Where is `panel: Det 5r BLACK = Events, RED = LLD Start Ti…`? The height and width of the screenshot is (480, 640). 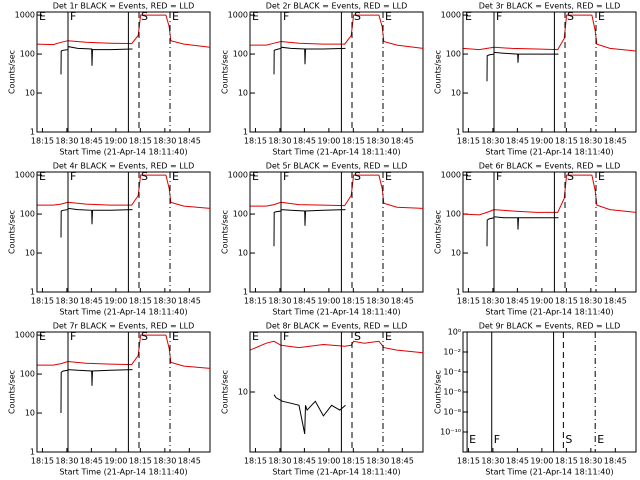
panel: Det 5r BLACK = Events, RED = LLD Start Ti… is located at coordinates (322, 239).